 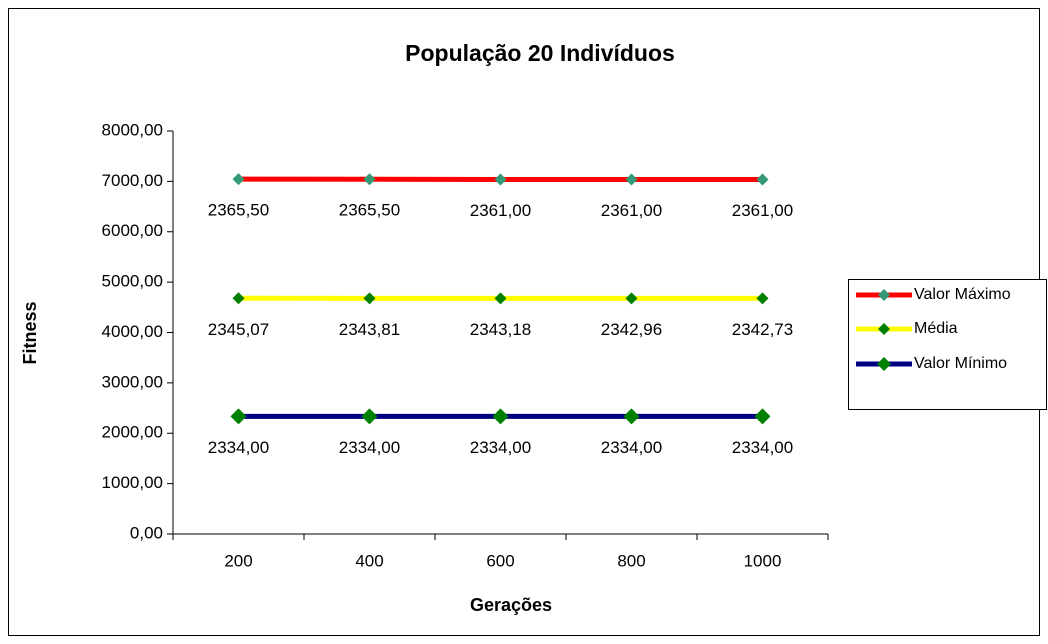 I want to click on data-label: 2345,07, so click(x=238, y=329).